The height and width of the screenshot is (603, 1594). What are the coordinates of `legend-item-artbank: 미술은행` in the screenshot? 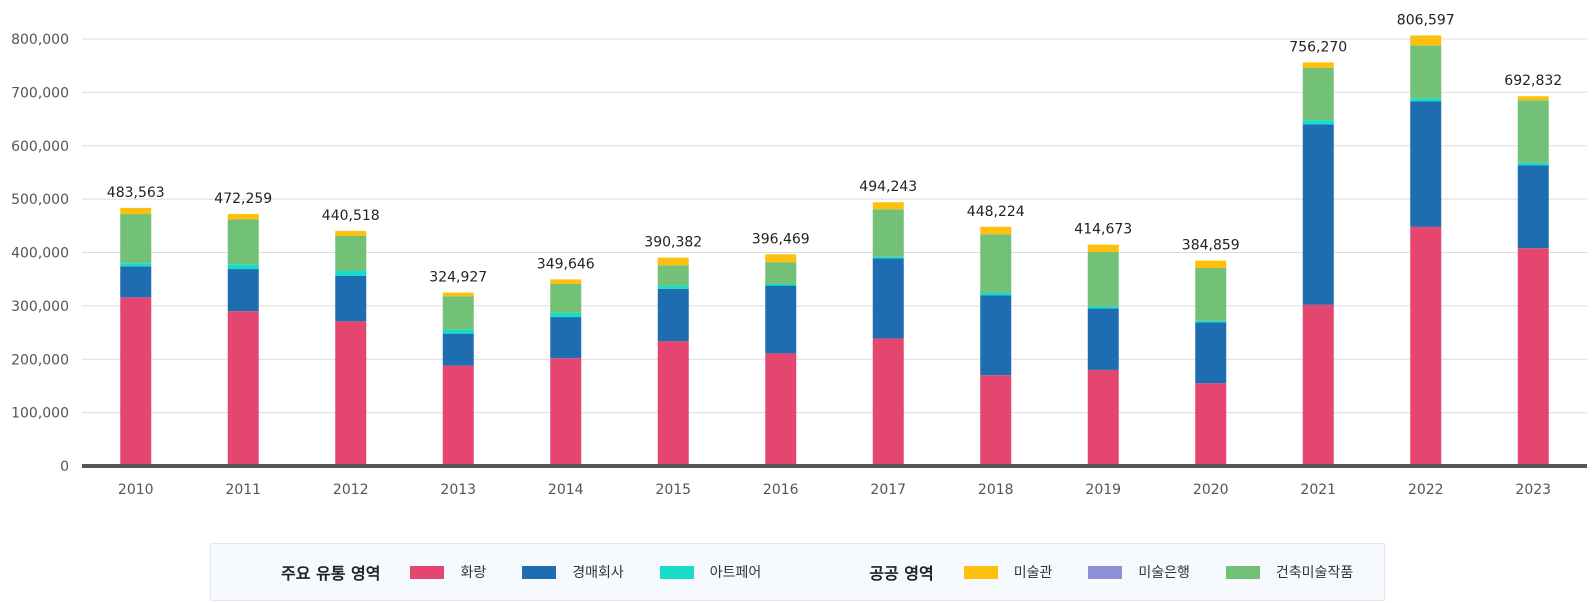 It's located at (1139, 572).